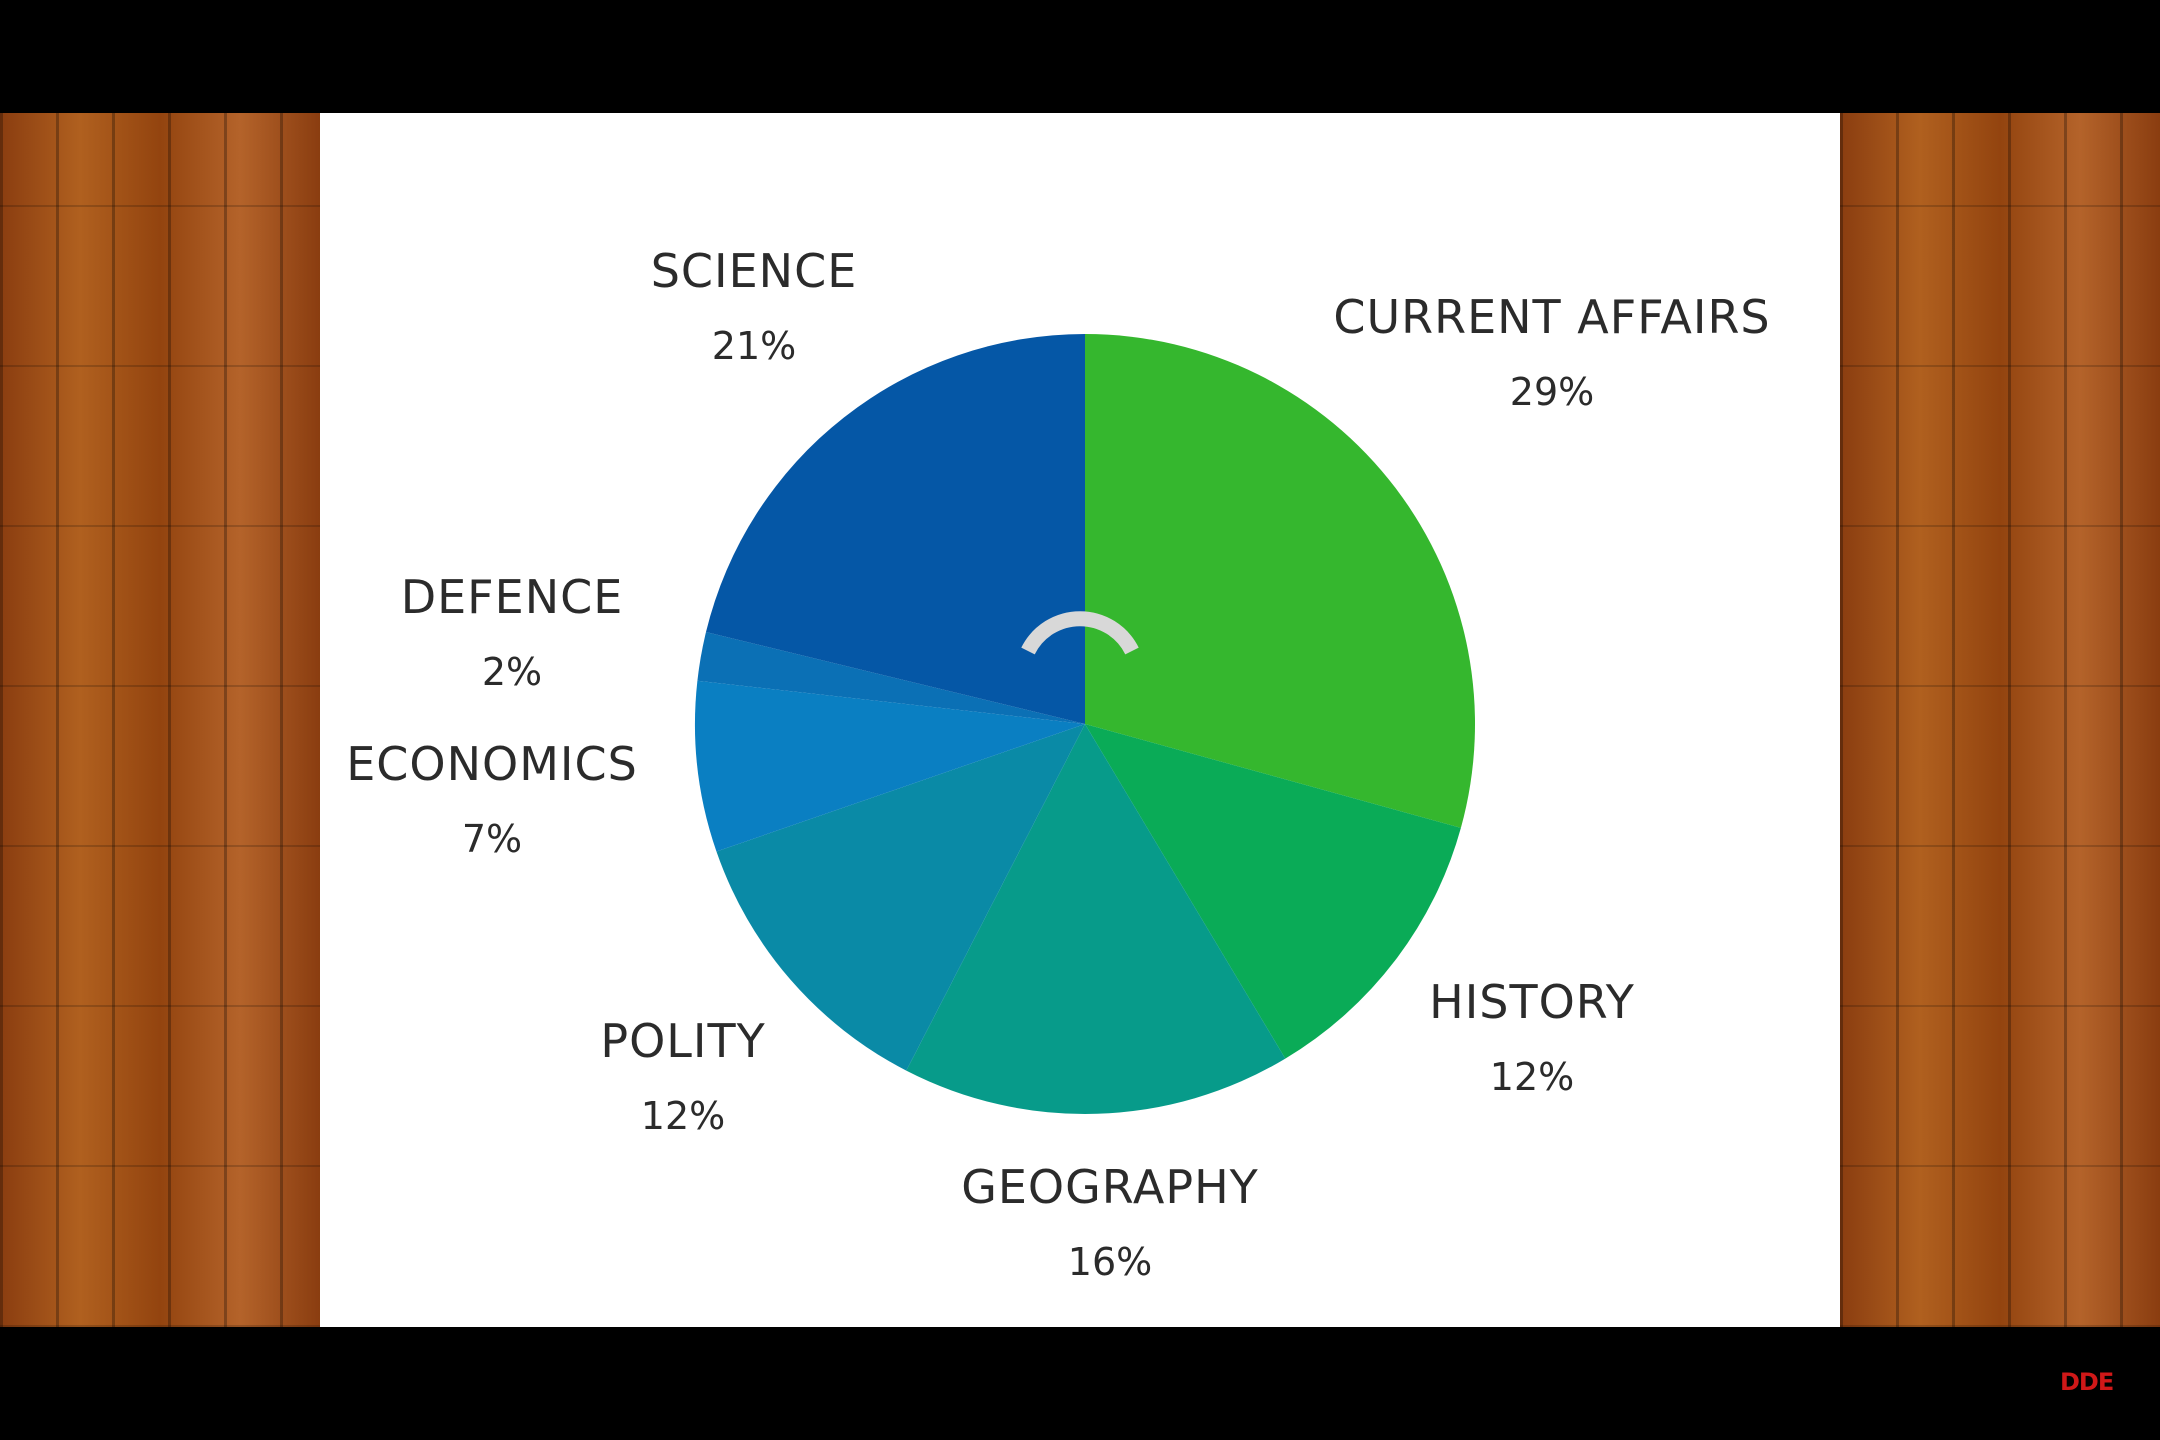 Image resolution: width=2160 pixels, height=1440 pixels. Describe the element at coordinates (512, 672) in the screenshot. I see `slice-value-defence: 2%` at that location.